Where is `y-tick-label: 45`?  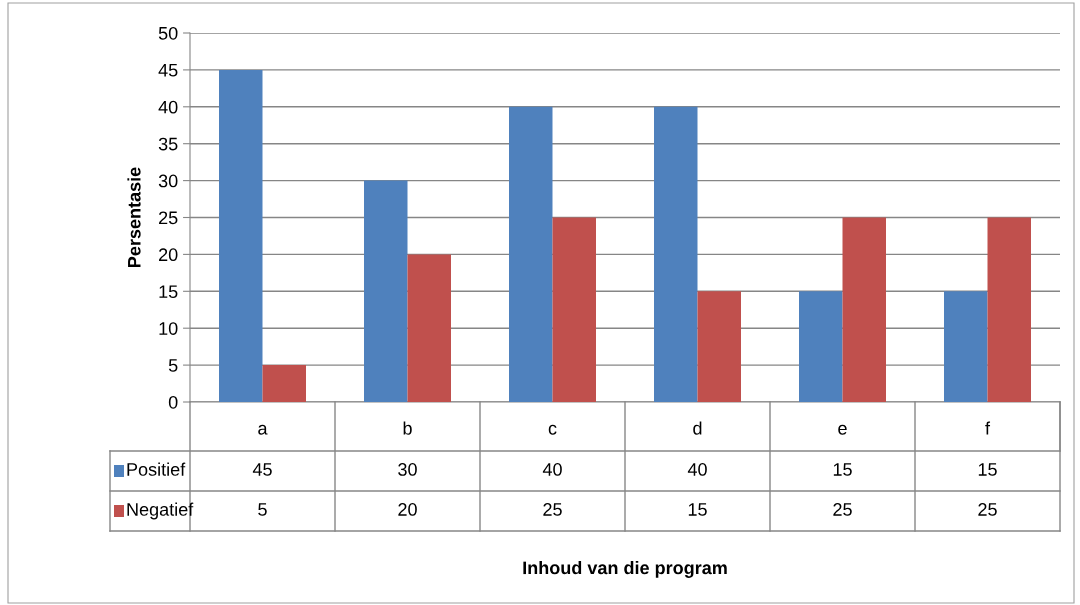 y-tick-label: 45 is located at coordinates (168, 70).